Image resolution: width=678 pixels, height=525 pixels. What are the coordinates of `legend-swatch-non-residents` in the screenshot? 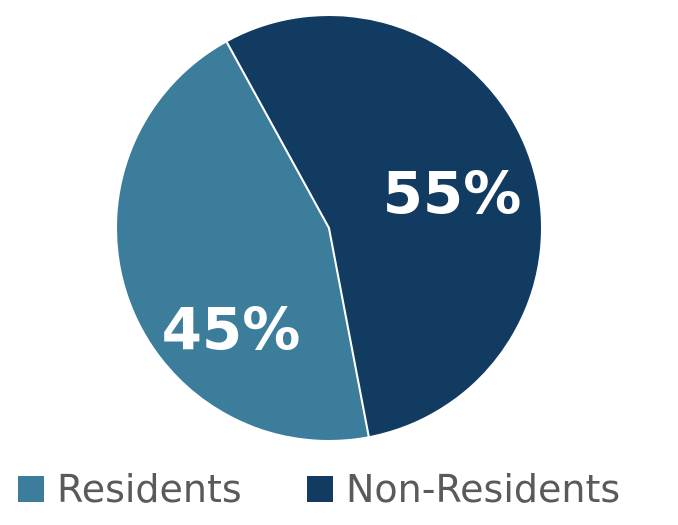 It's located at (320, 489).